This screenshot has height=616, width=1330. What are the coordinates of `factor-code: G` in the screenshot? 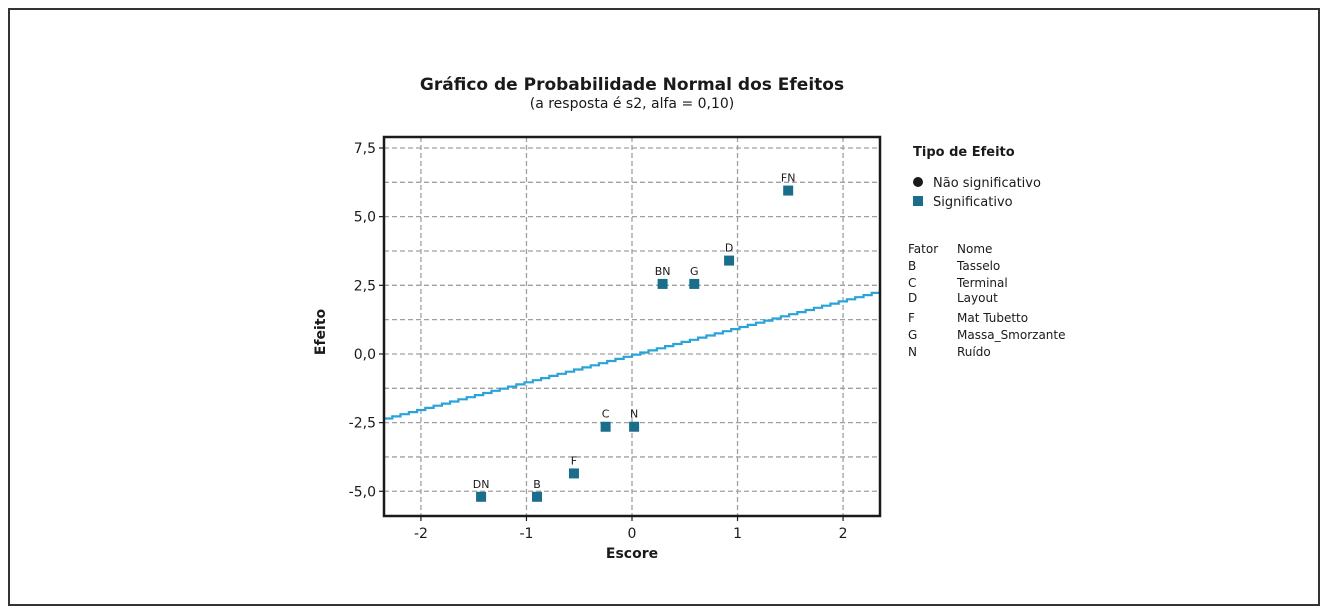 It's located at (912, 335).